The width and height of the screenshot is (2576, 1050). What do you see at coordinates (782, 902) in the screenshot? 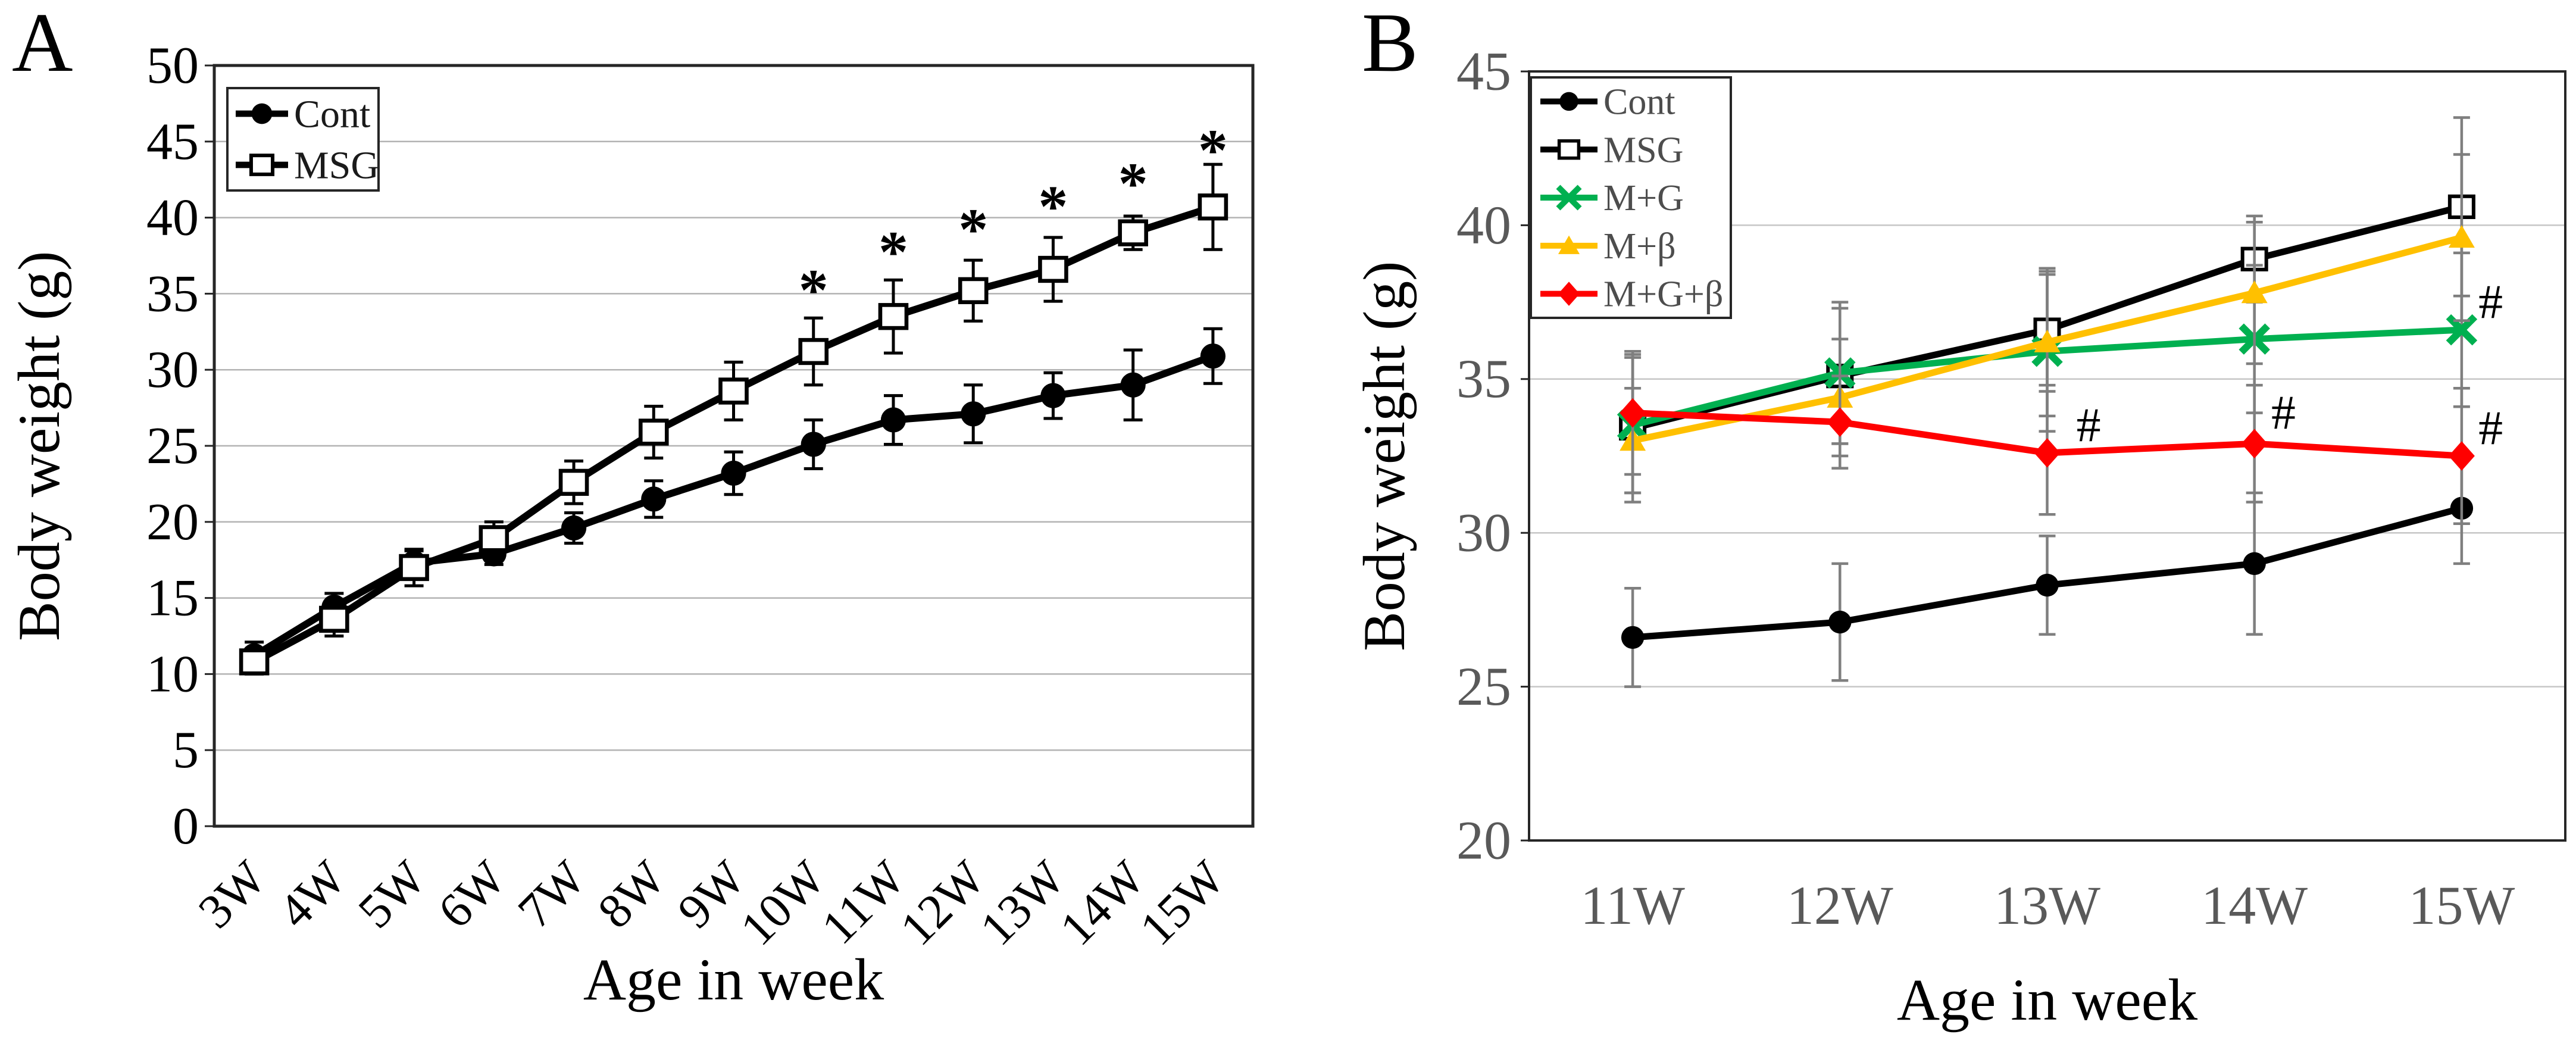
I see `x-tick-label: 10W` at bounding box center [782, 902].